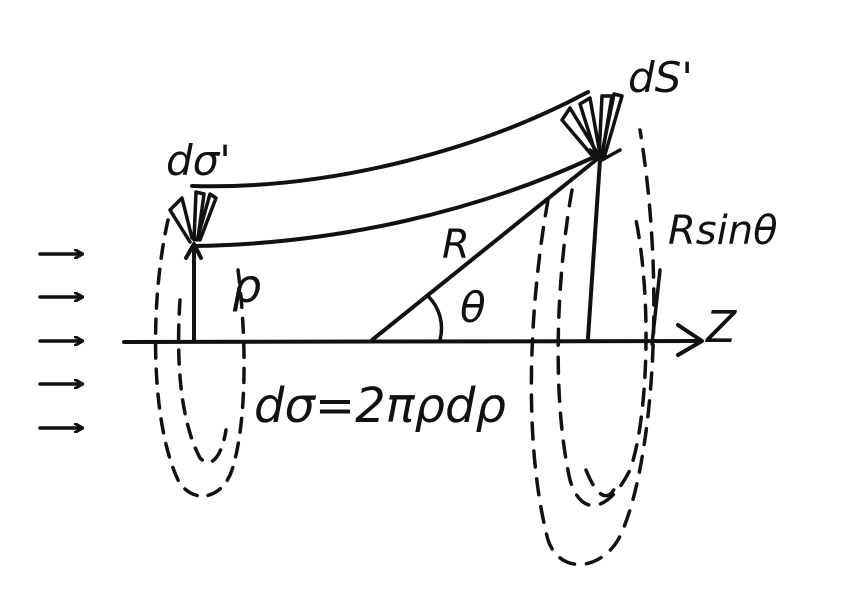  I want to click on r-line, so click(484, 250).